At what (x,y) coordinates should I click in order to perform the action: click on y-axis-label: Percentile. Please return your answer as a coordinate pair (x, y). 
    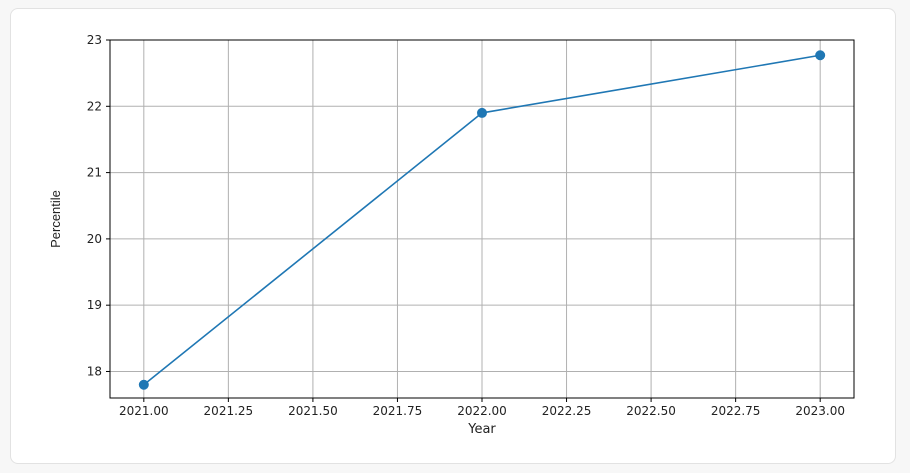
    Looking at the image, I should click on (55, 219).